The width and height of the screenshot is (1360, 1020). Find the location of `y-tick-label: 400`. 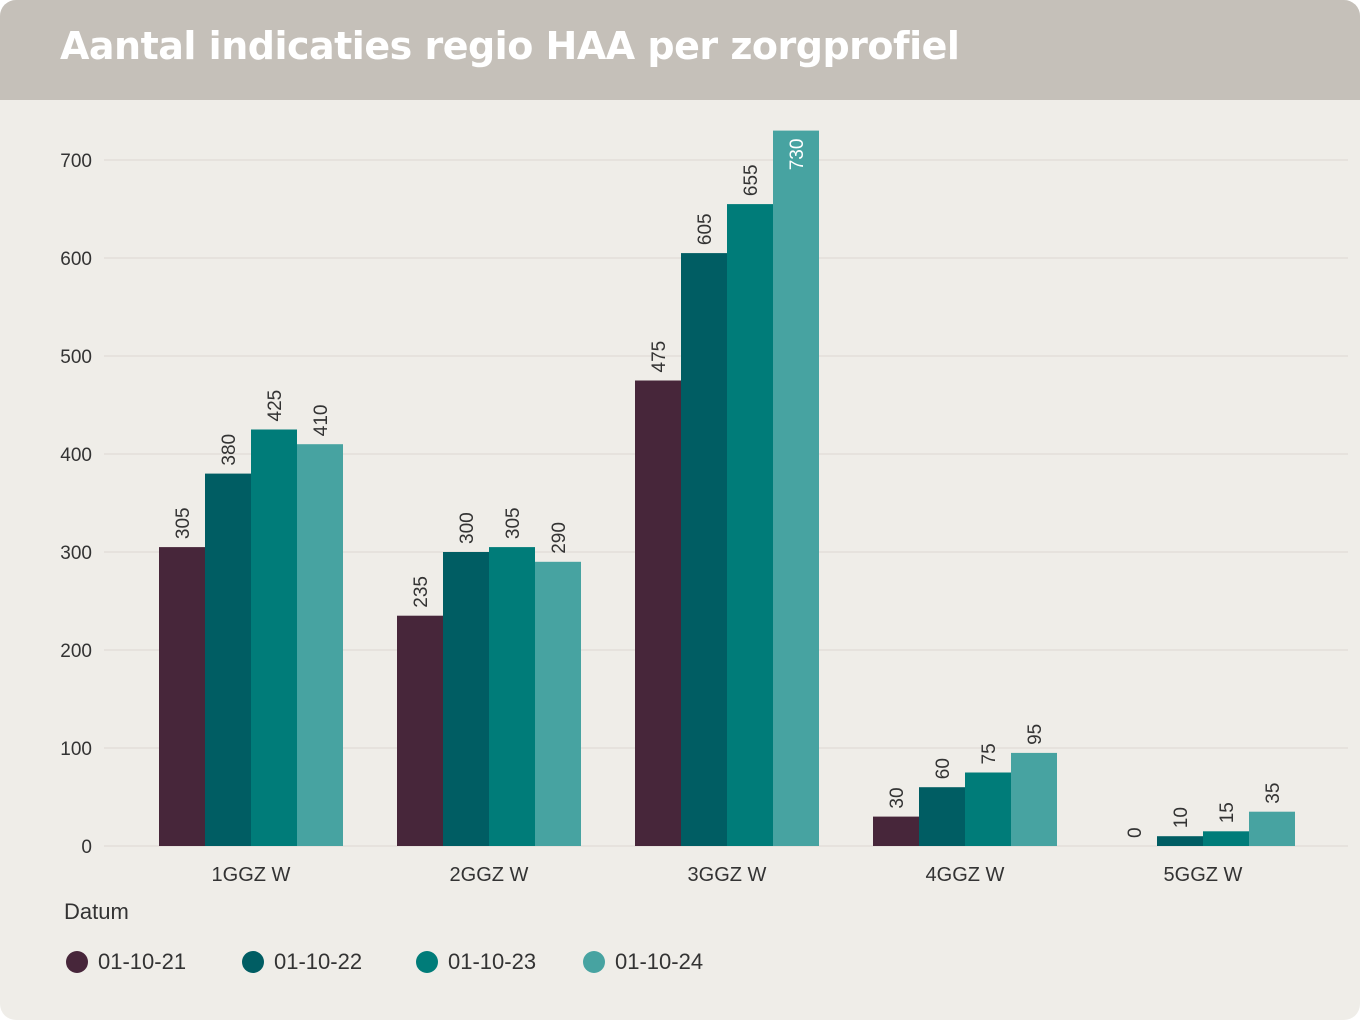

y-tick-label: 400 is located at coordinates (76, 455).